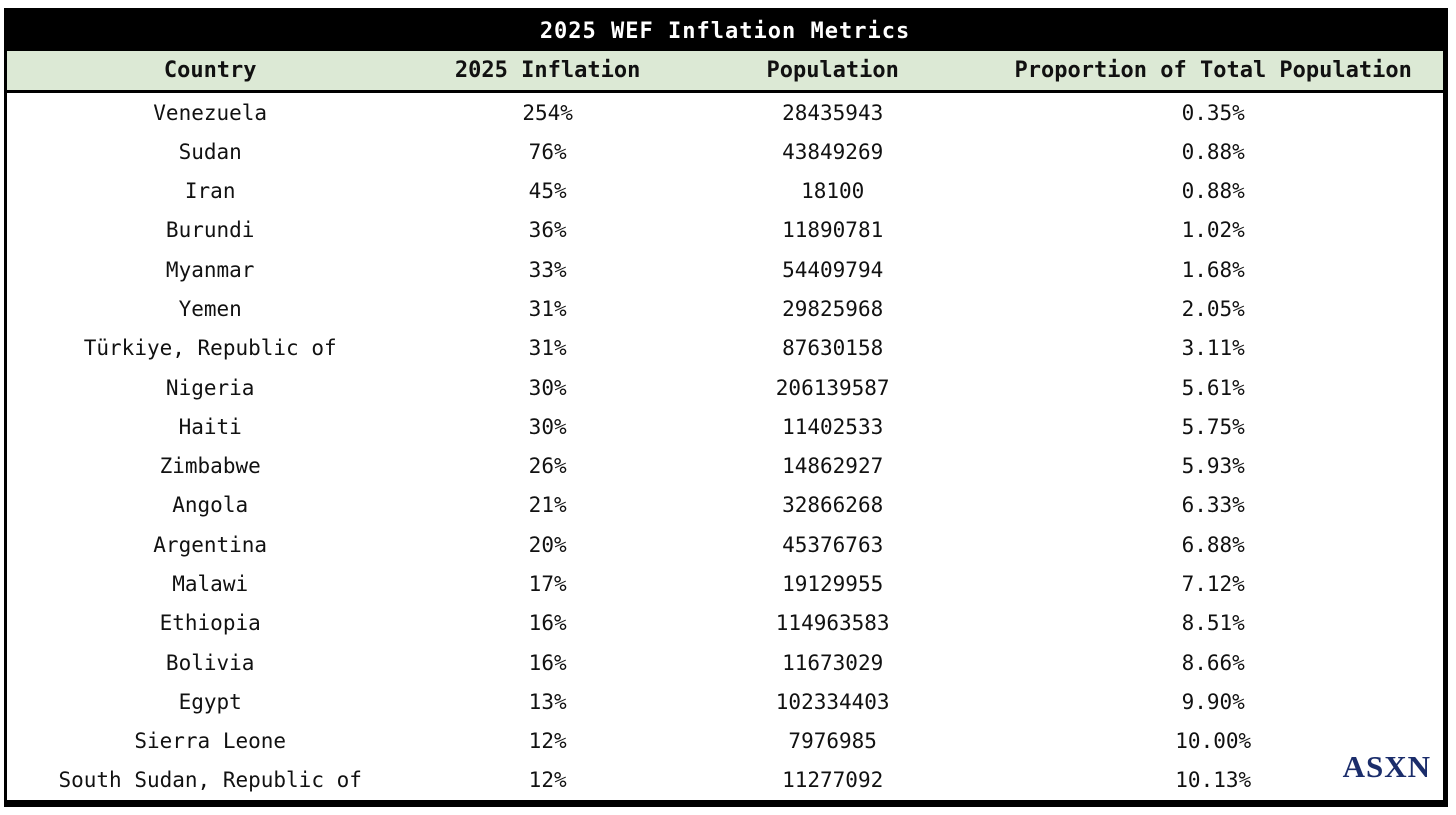 The width and height of the screenshot is (1456, 815). I want to click on cell-population: 87630158, so click(833, 348).